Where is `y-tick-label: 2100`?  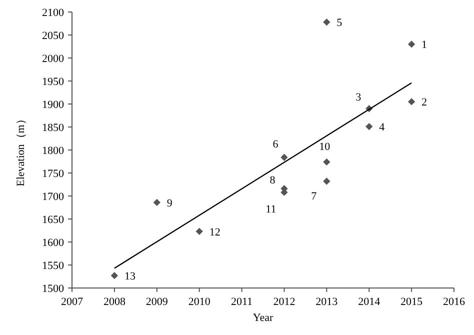
y-tick-label: 2100 is located at coordinates (53, 12).